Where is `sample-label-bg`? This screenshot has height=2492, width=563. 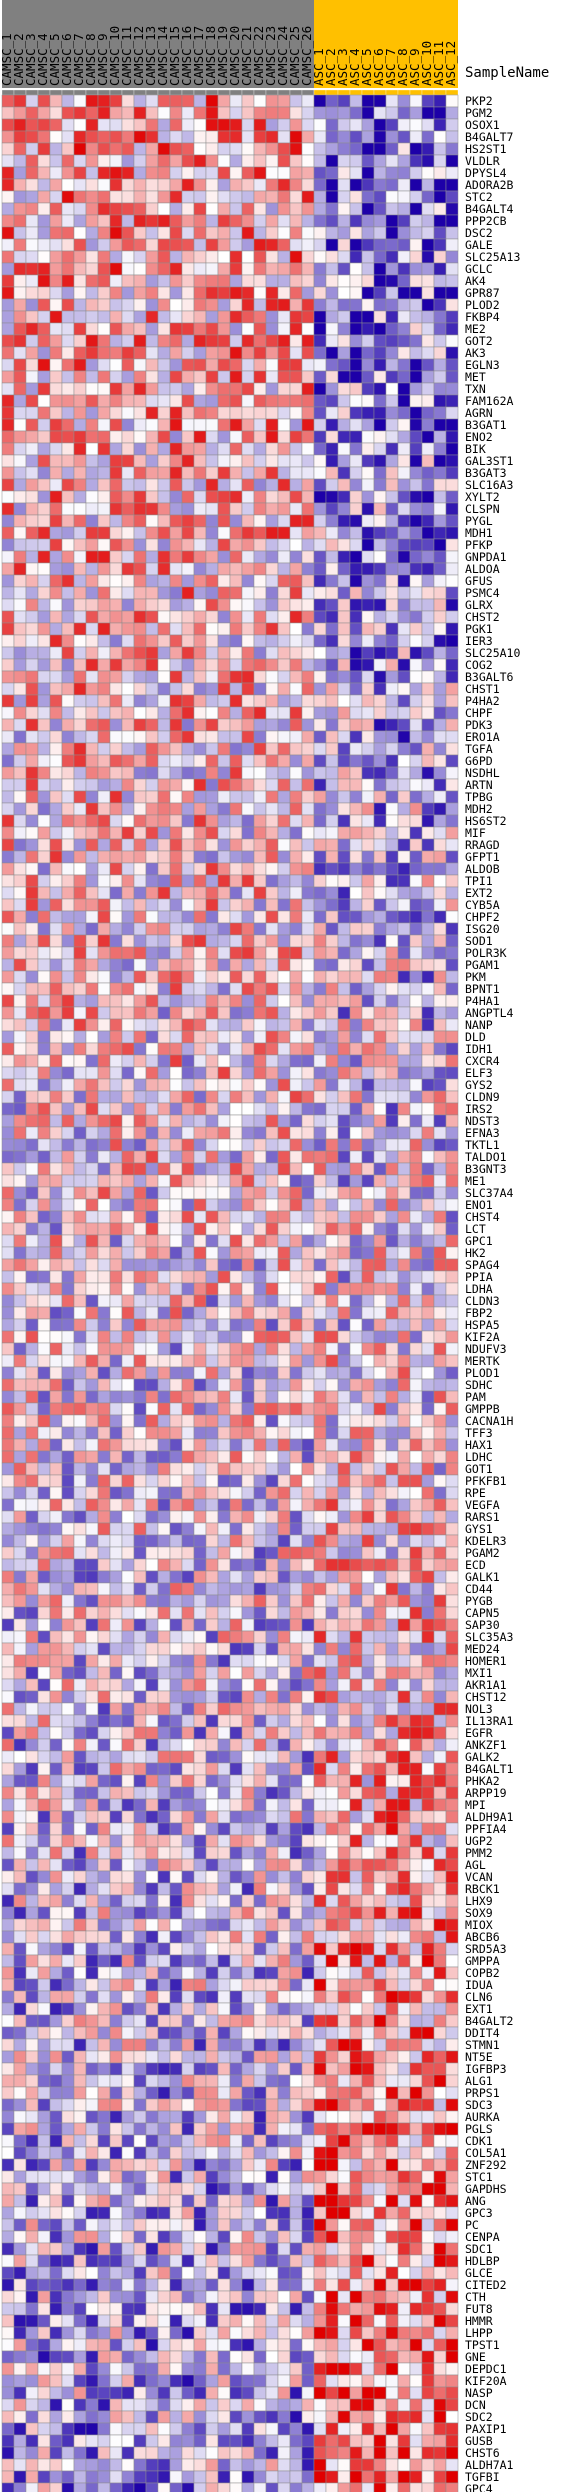 sample-label-bg is located at coordinates (296, 44).